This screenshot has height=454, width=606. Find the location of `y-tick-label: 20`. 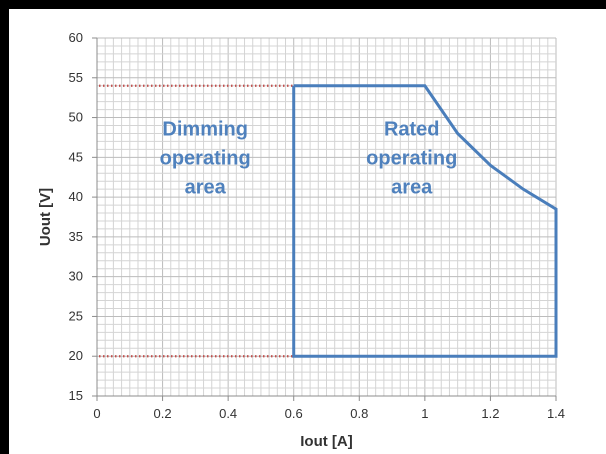

y-tick-label: 20 is located at coordinates (76, 355).